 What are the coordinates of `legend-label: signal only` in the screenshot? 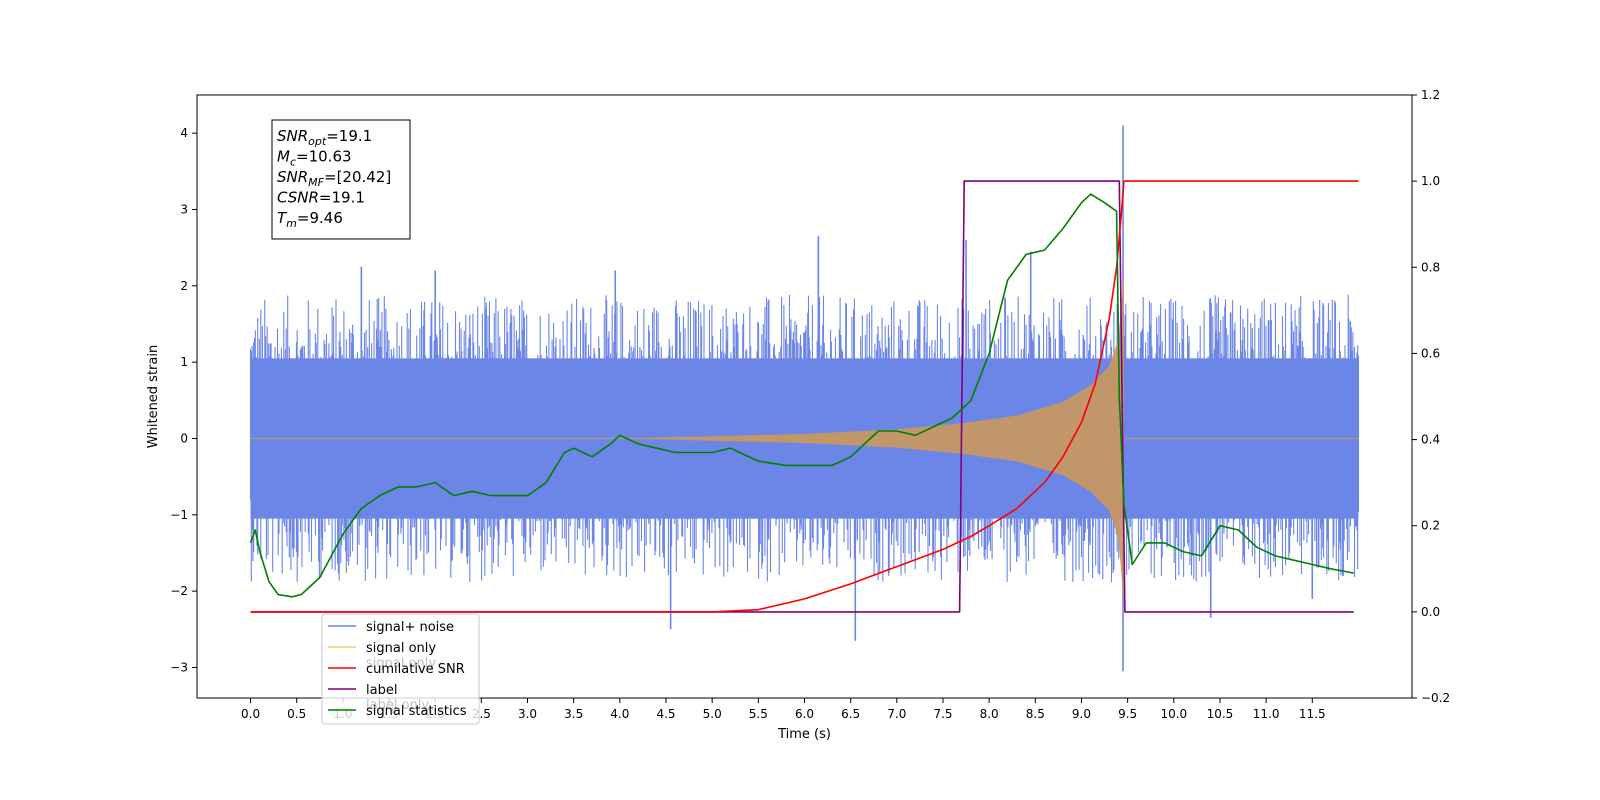 It's located at (401, 648).